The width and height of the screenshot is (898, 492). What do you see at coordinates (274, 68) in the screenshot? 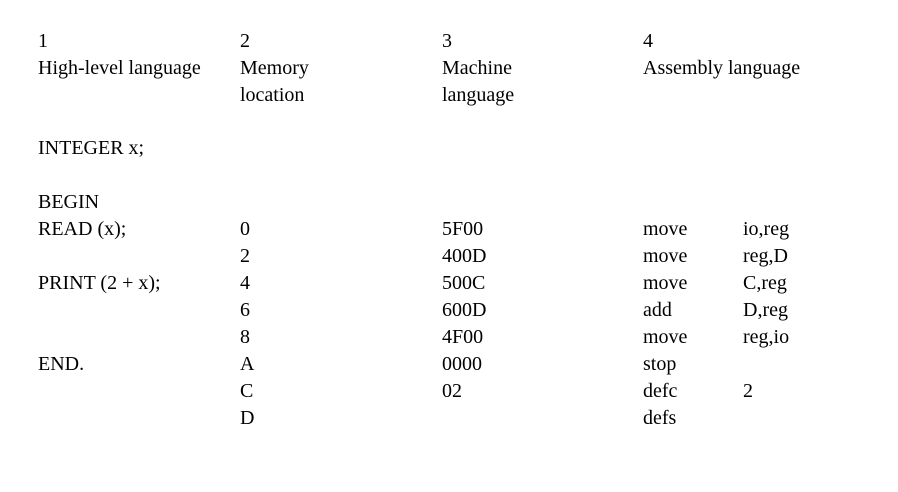
I see `column-2-title-line-1: Memory` at bounding box center [274, 68].